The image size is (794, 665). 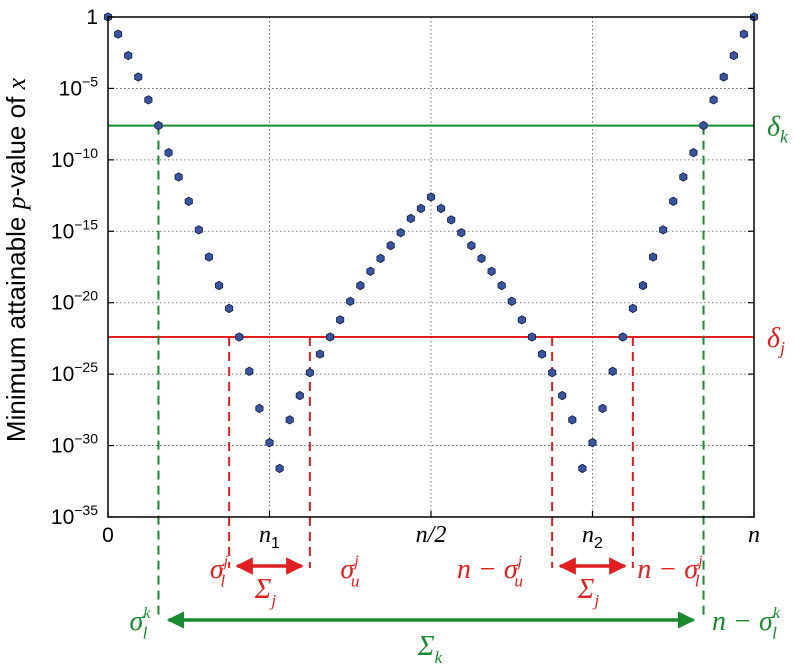 I want to click on Sigma-j-left-label: Σj, so click(x=265, y=592).